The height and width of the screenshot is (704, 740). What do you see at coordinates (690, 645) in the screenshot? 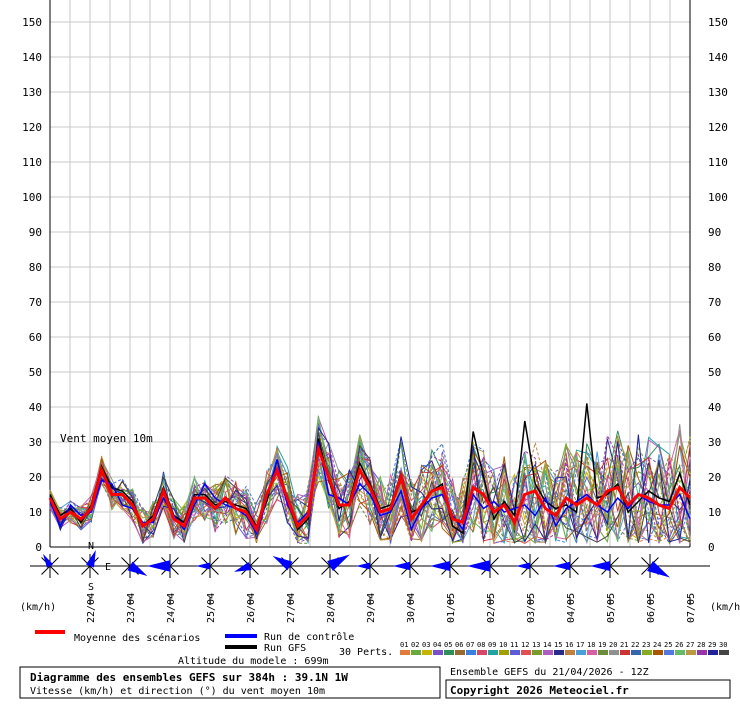
I see `pert-legend-label: 27` at bounding box center [690, 645].